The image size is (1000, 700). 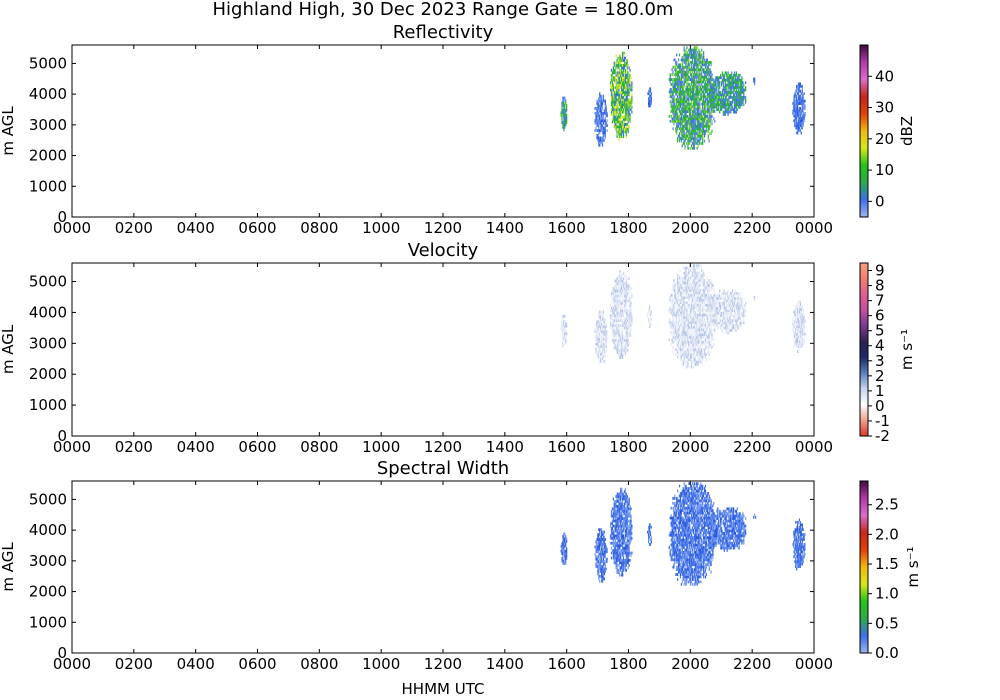 I want to click on colorbar-bar, so click(x=864, y=131).